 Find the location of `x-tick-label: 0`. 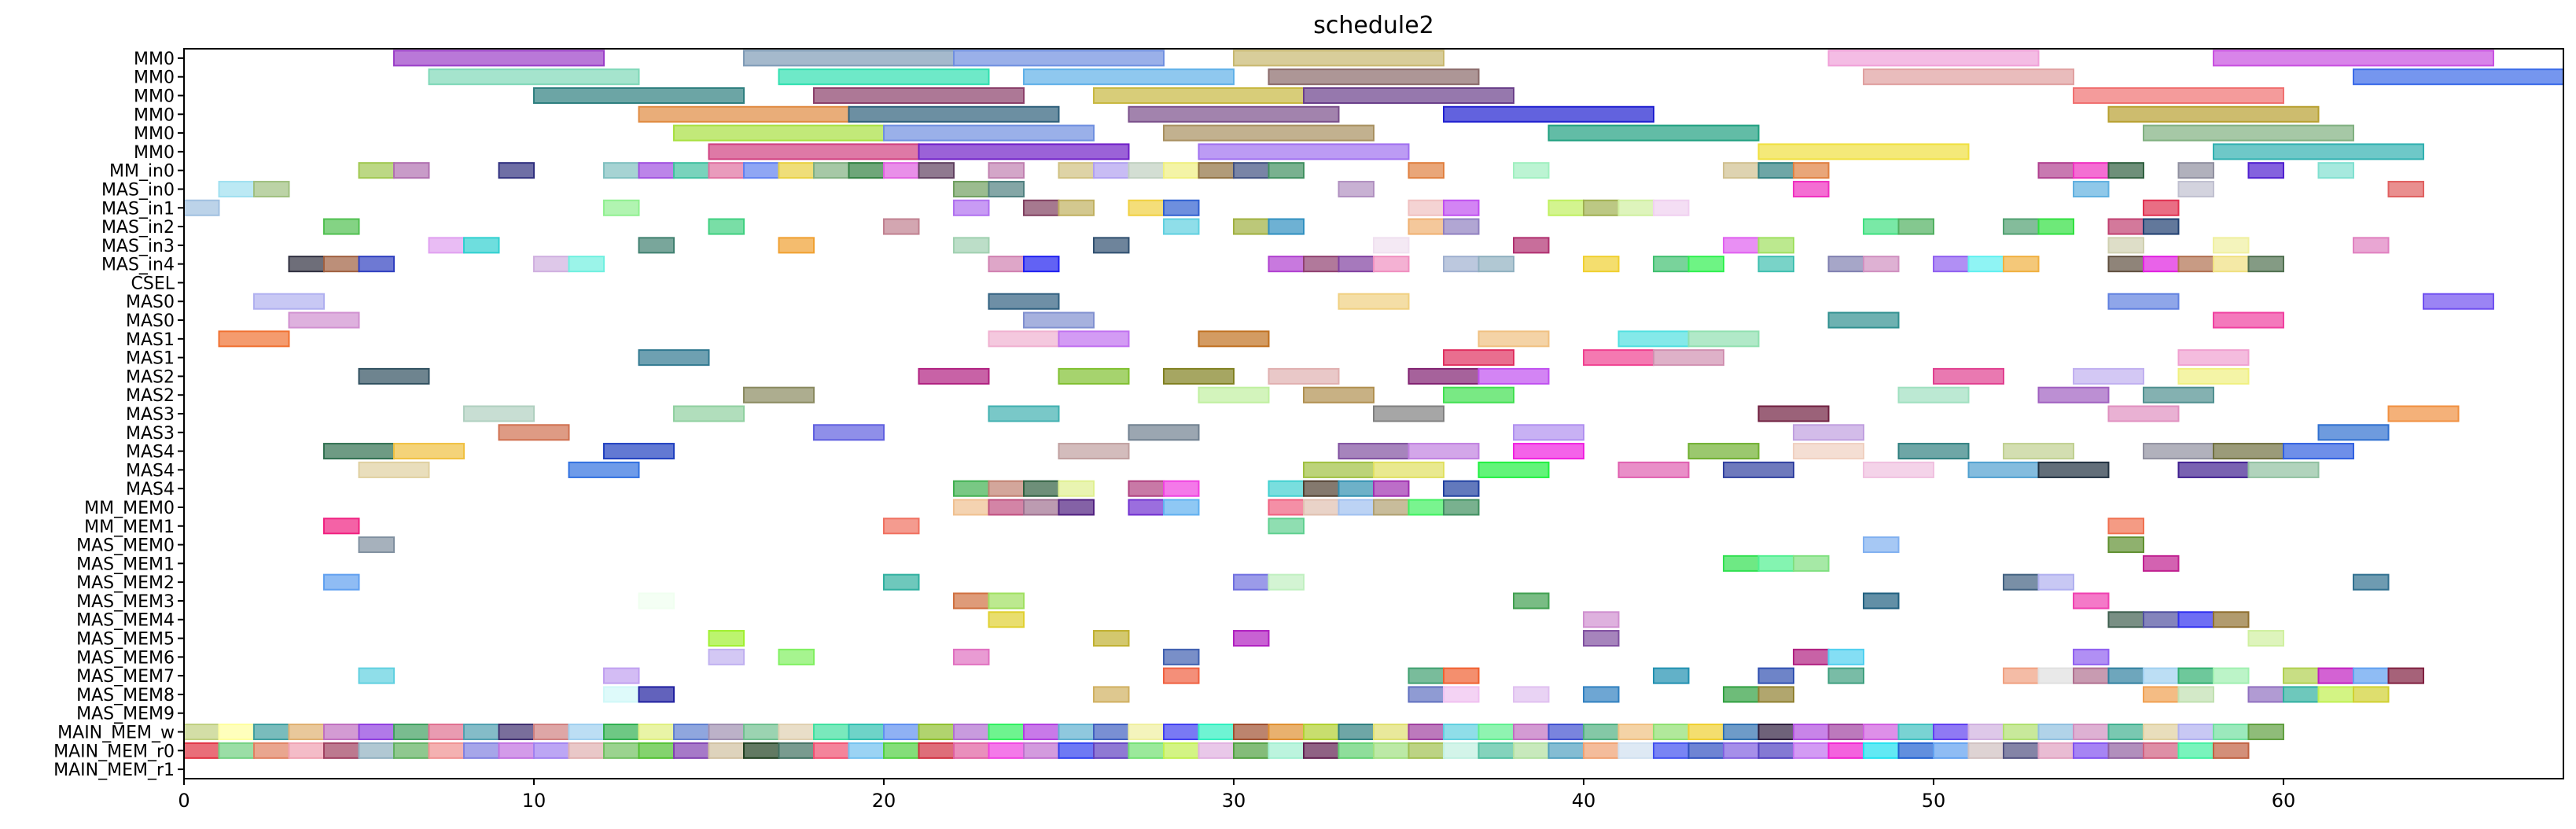

x-tick-label: 0 is located at coordinates (184, 801).